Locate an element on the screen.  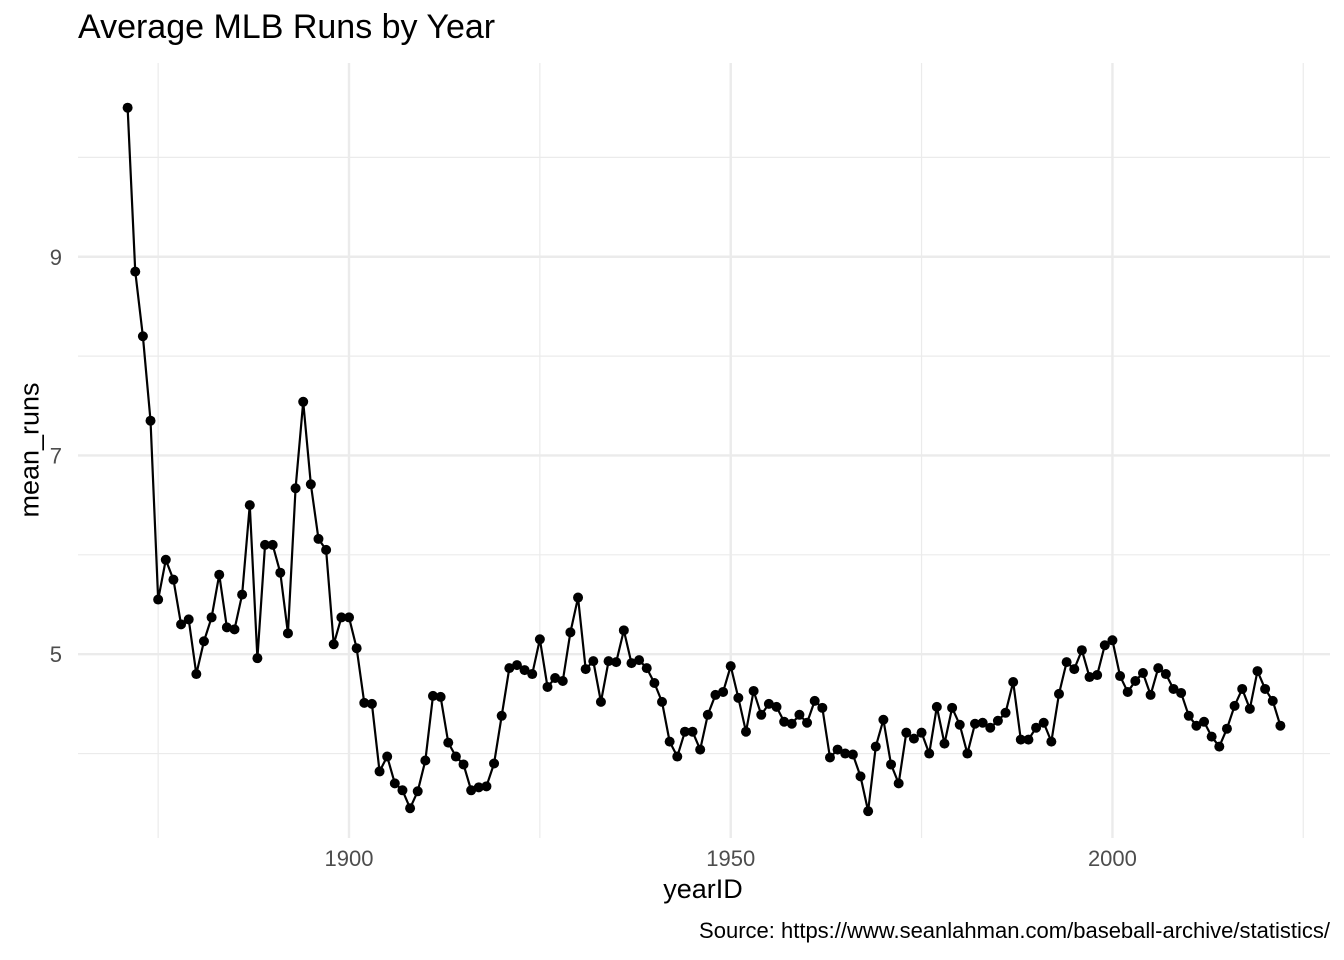
y-tick-label: 7 is located at coordinates (56, 455).